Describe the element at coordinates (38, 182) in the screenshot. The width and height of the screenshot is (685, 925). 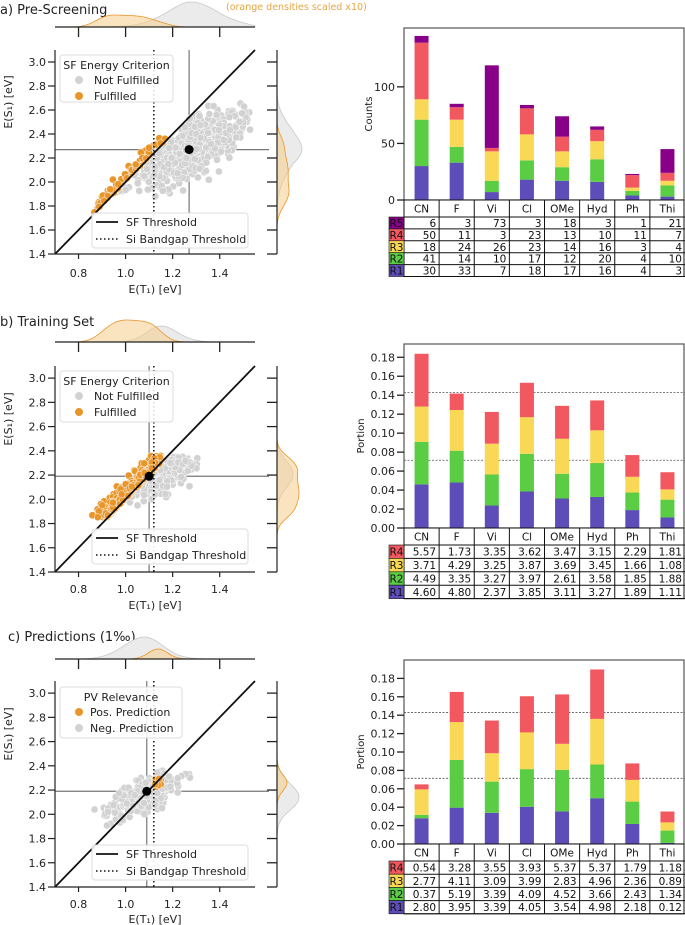
I see `y-tick-label: 2.0` at that location.